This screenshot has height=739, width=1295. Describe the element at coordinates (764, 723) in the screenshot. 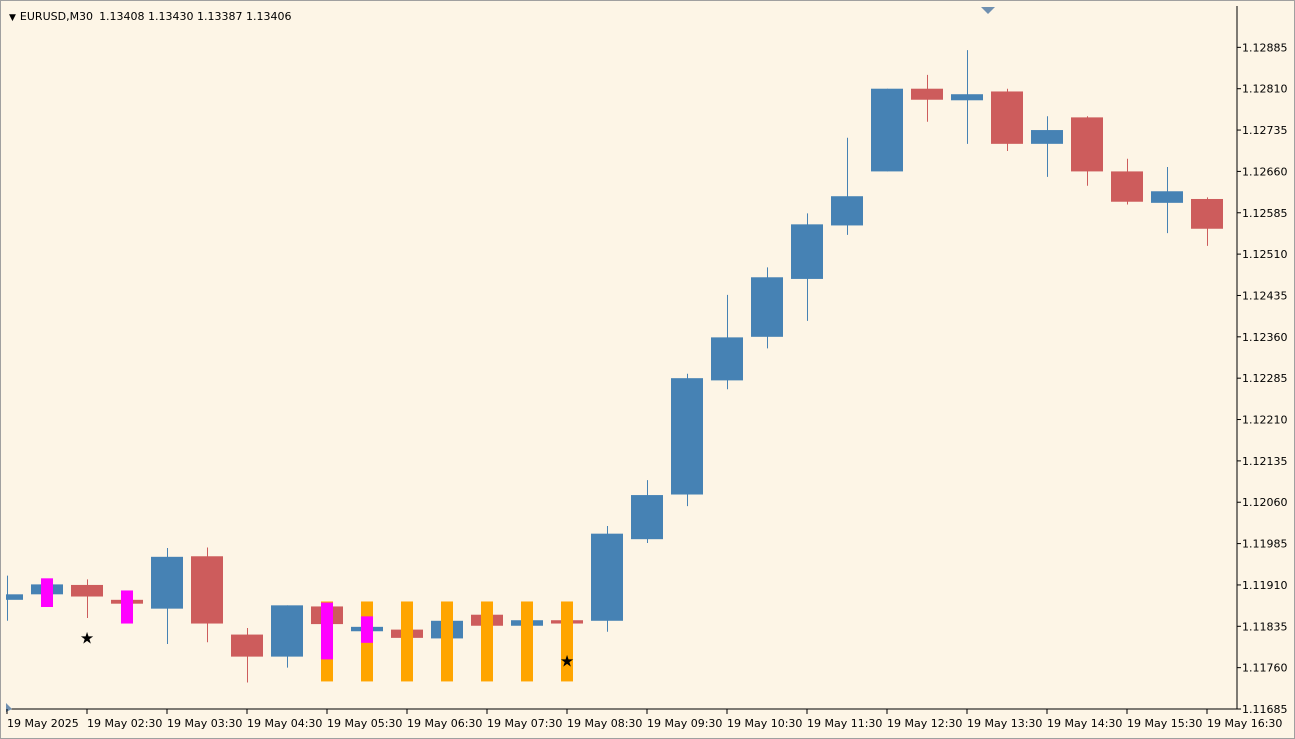

I see `time-tick-label: 19 May 10:30` at that location.